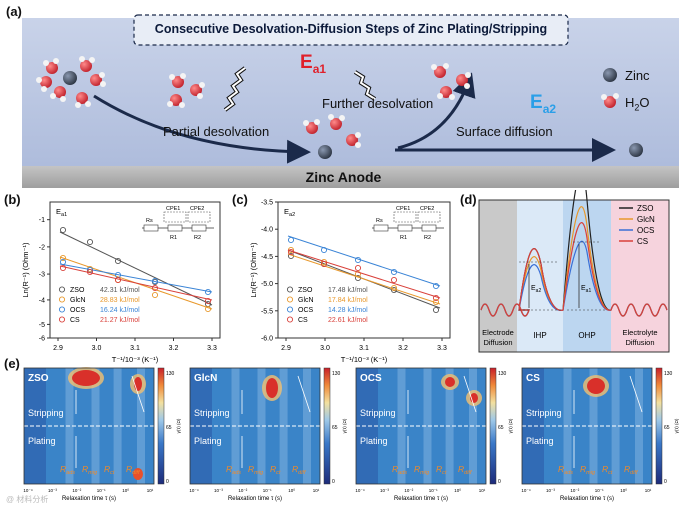 Image resolution: width=687 pixels, height=516 pixels. Describe the element at coordinates (332, 136) in the screenshot. I see `partially-desolvated-cluster` at that location.